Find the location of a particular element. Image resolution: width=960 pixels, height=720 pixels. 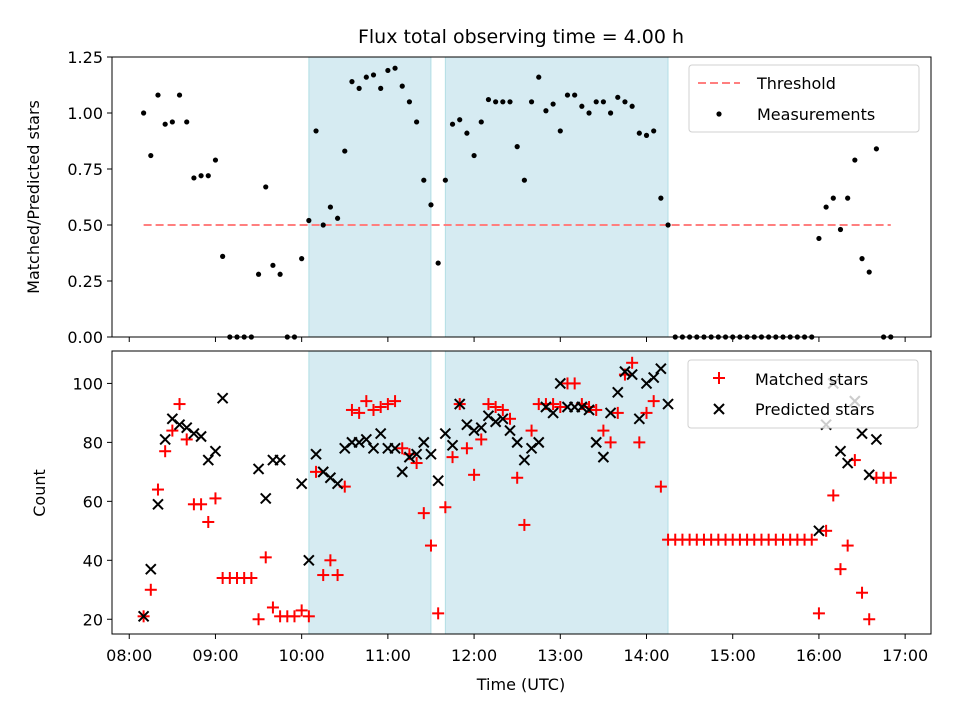

y-tick-label: 1.00 is located at coordinates (85, 113).